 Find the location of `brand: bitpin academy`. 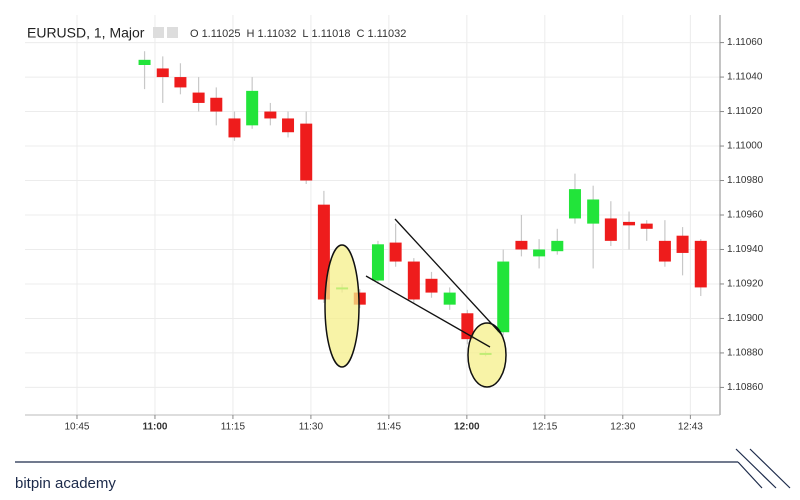

brand: bitpin academy is located at coordinates (65, 483).